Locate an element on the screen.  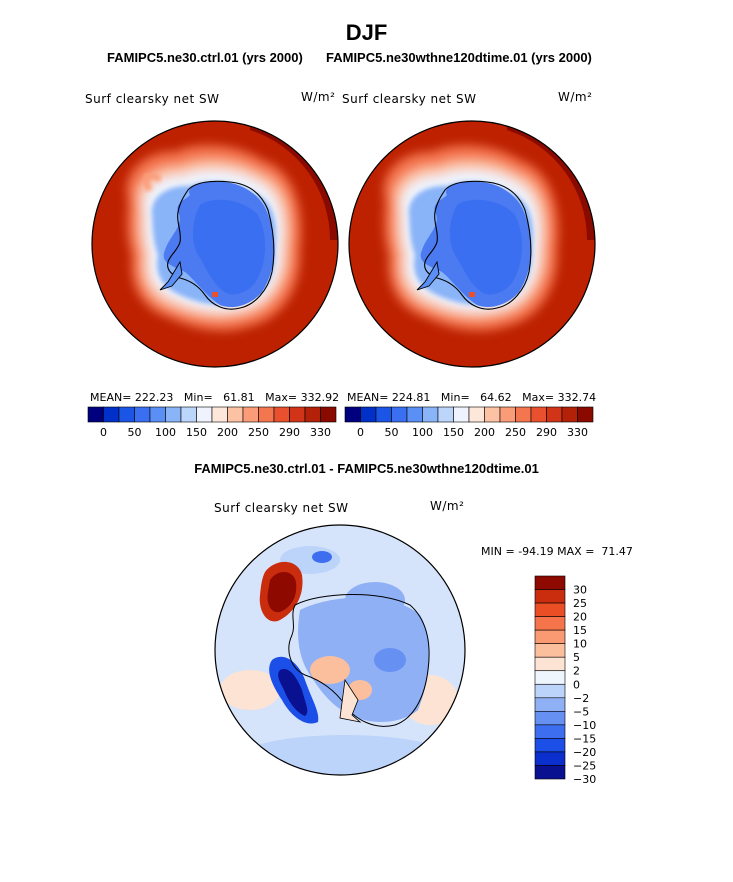
colorbar-1-tick-label: 0 is located at coordinates (103, 432).